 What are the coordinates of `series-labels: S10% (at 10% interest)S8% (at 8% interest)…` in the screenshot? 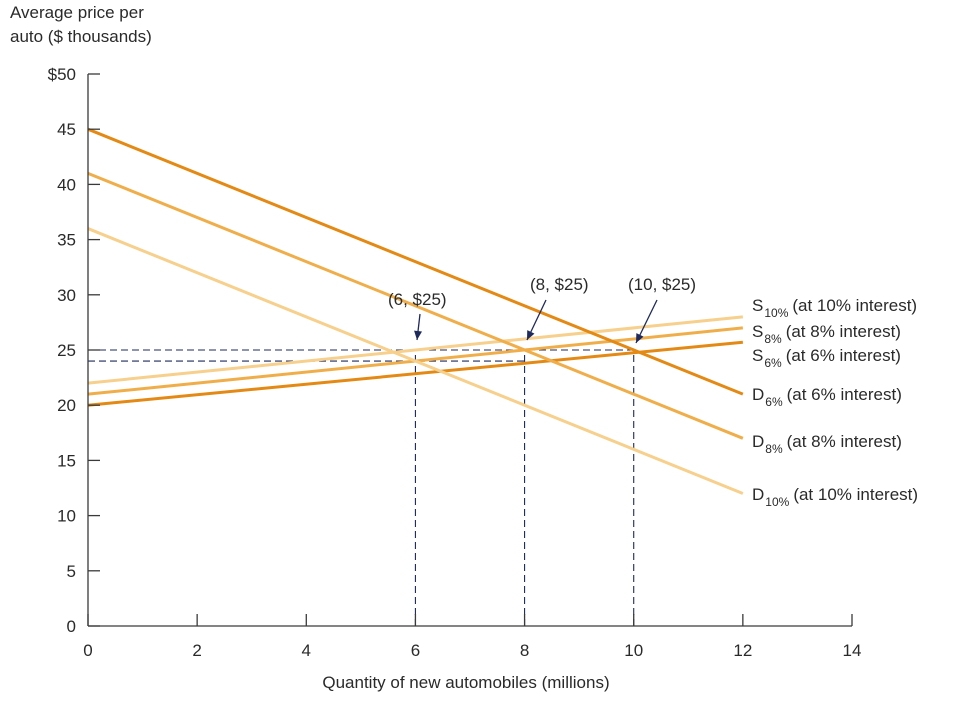 It's located at (835, 402).